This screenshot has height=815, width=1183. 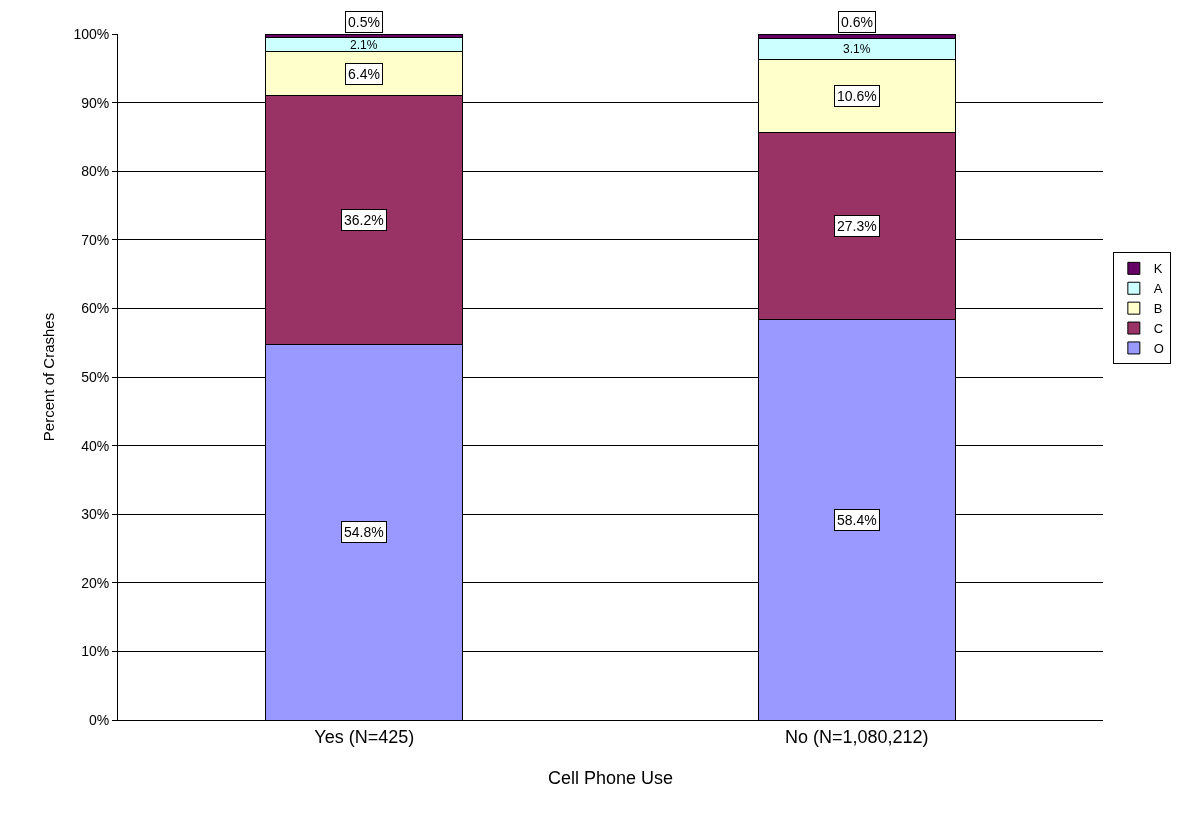 What do you see at coordinates (364, 74) in the screenshot?
I see `data-label: 6.4%` at bounding box center [364, 74].